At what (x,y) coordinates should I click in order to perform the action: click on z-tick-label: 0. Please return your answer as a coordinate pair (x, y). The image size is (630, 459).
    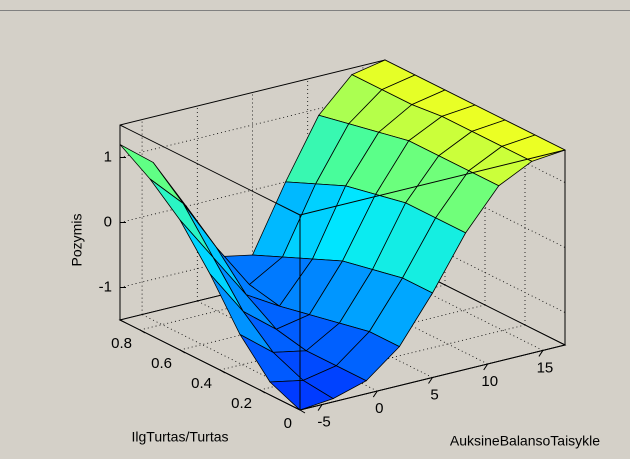
    Looking at the image, I should click on (108, 221).